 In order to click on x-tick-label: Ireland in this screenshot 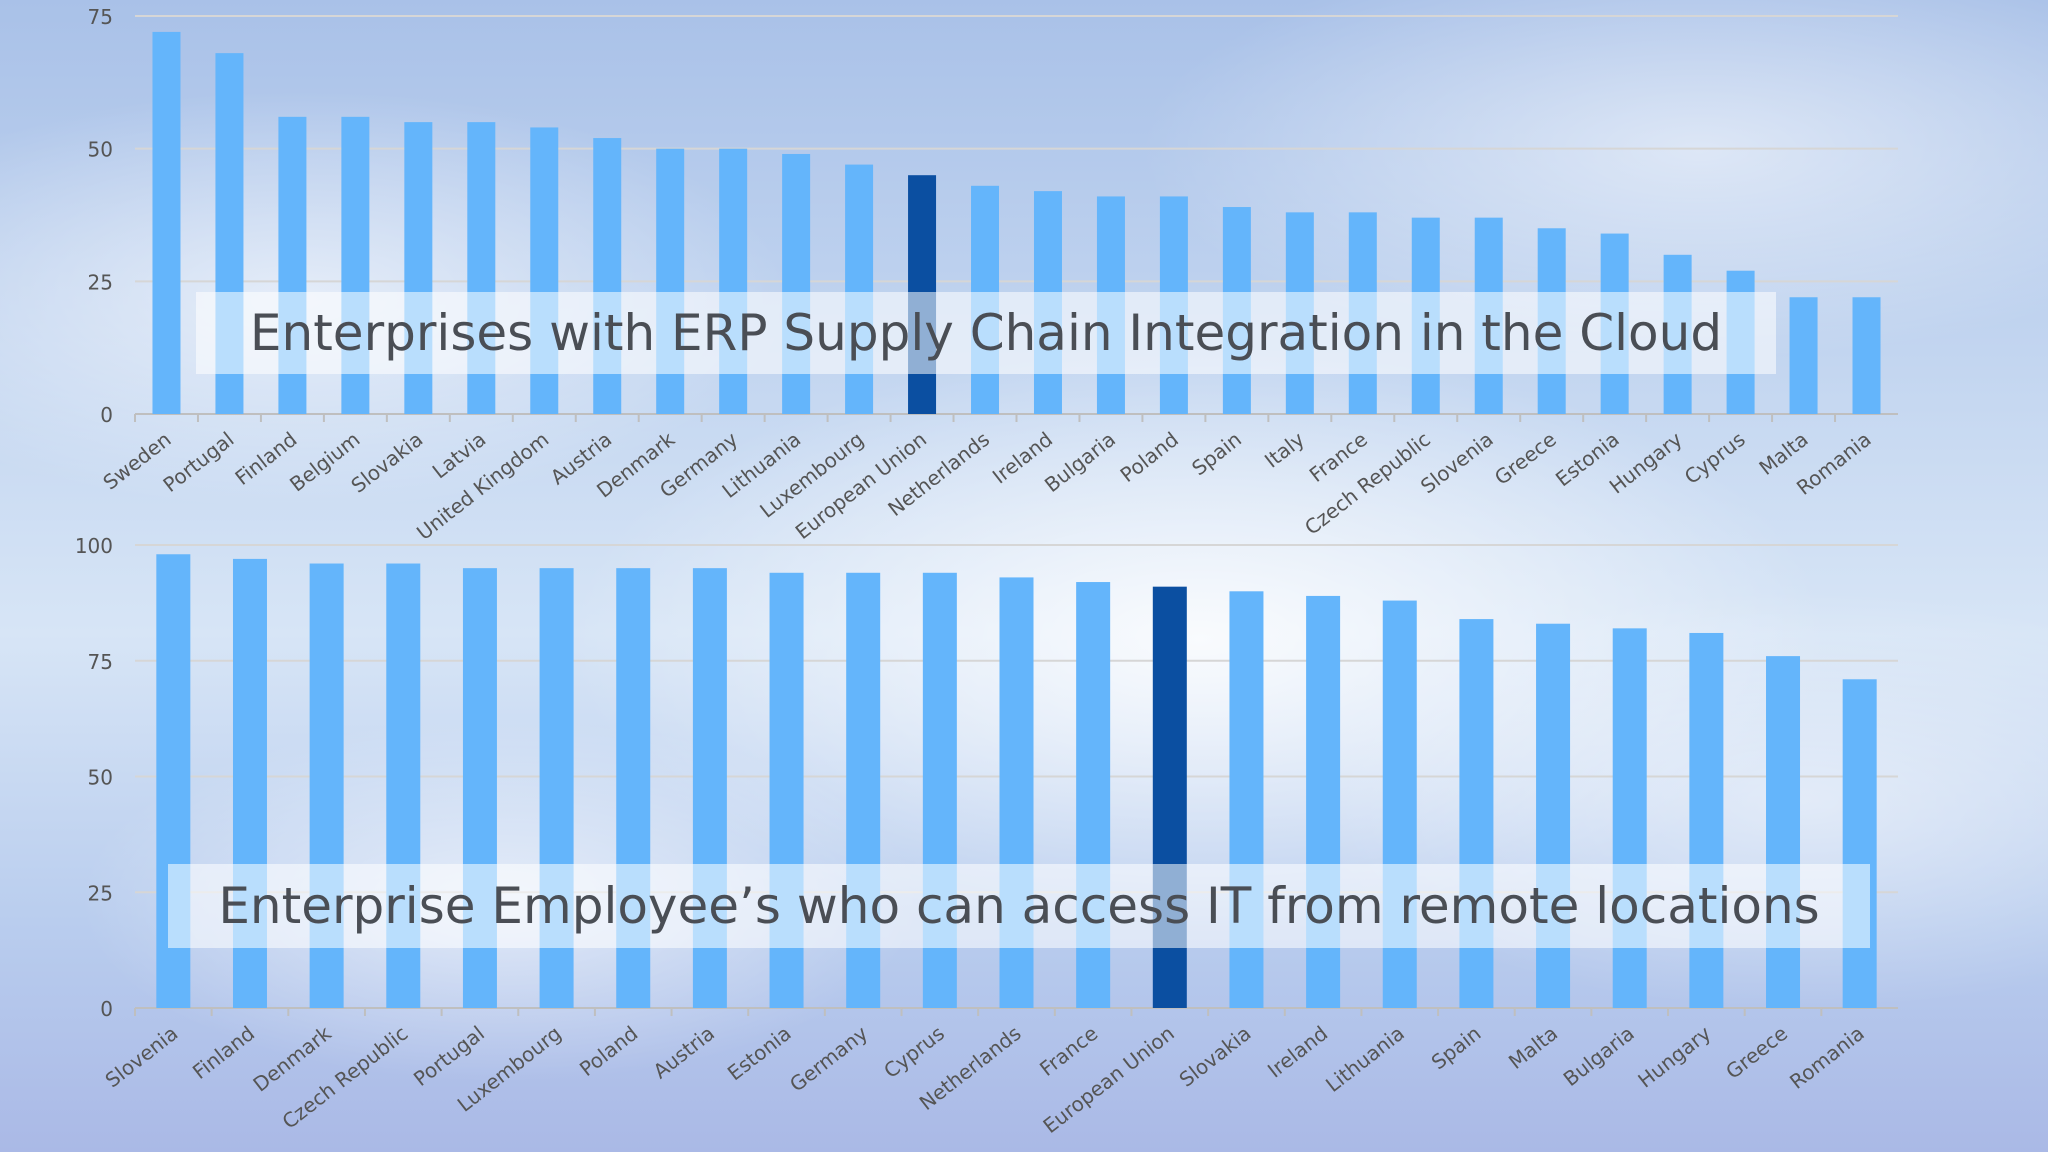, I will do `click(1297, 1051)`.